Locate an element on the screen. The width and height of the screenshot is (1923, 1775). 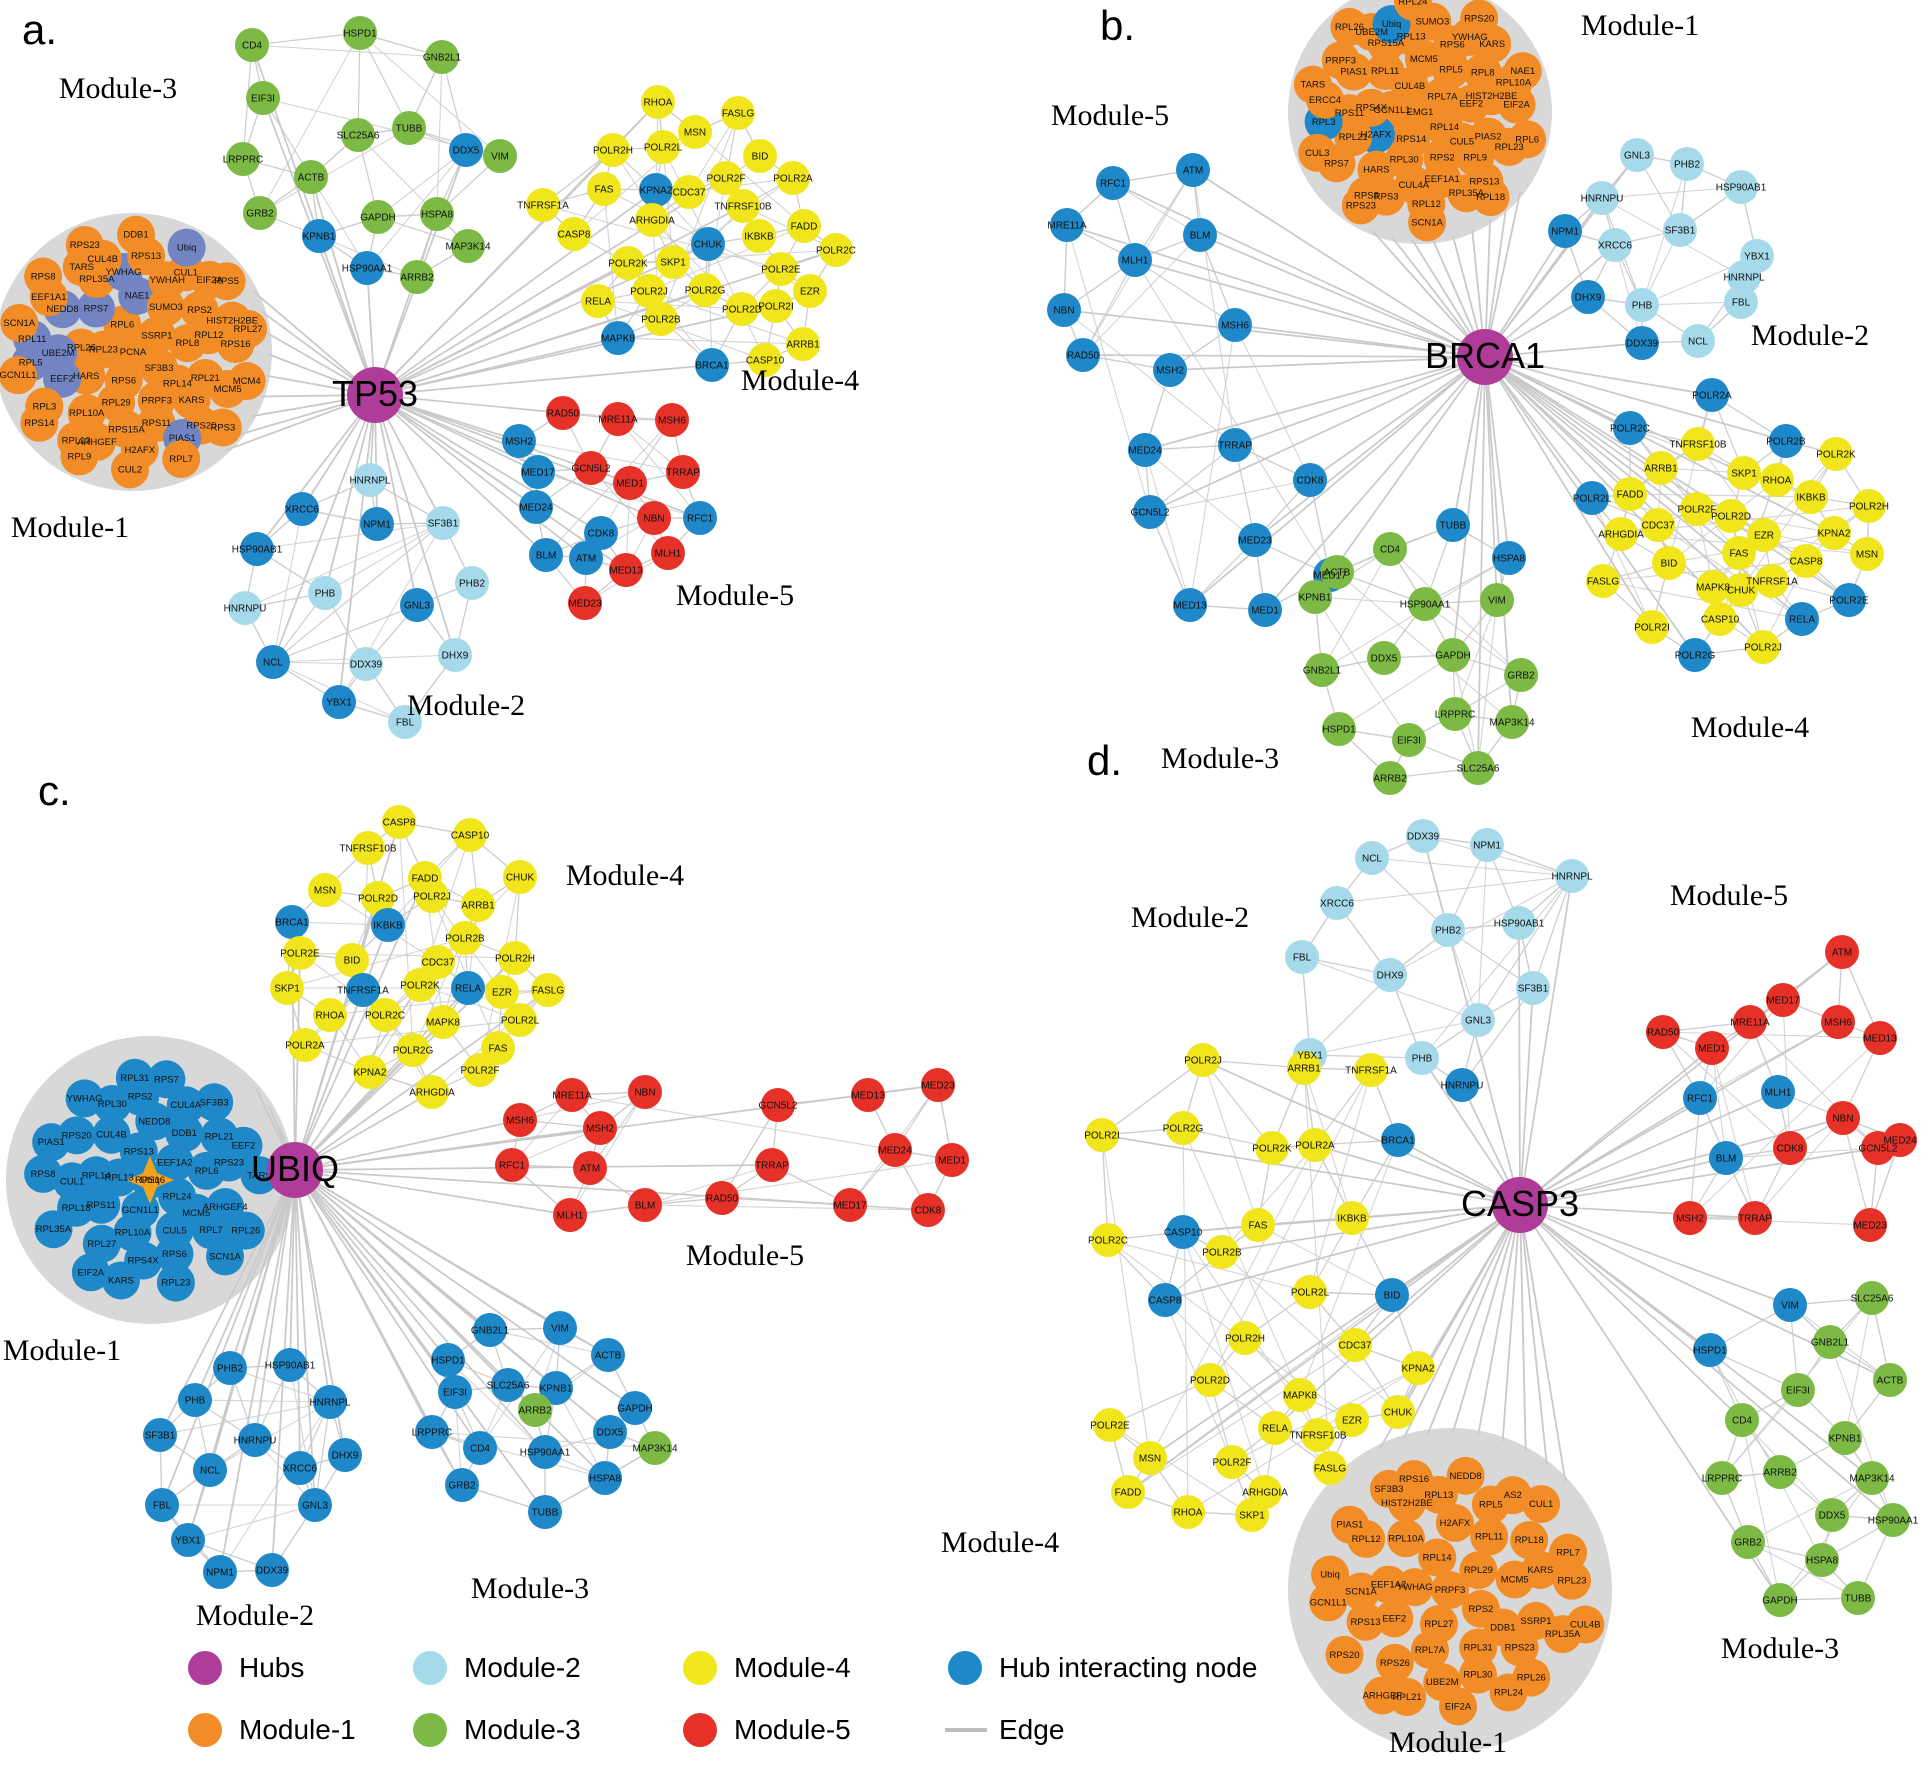
gene-label: SKP1 is located at coordinates (1252, 1516).